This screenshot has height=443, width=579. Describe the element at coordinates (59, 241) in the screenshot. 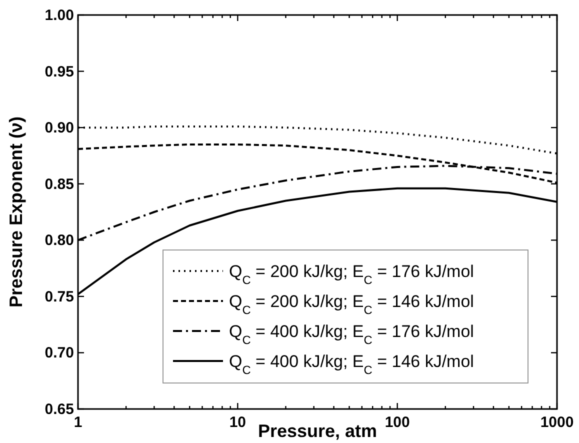

I see `y-tick-label: 0.80` at that location.